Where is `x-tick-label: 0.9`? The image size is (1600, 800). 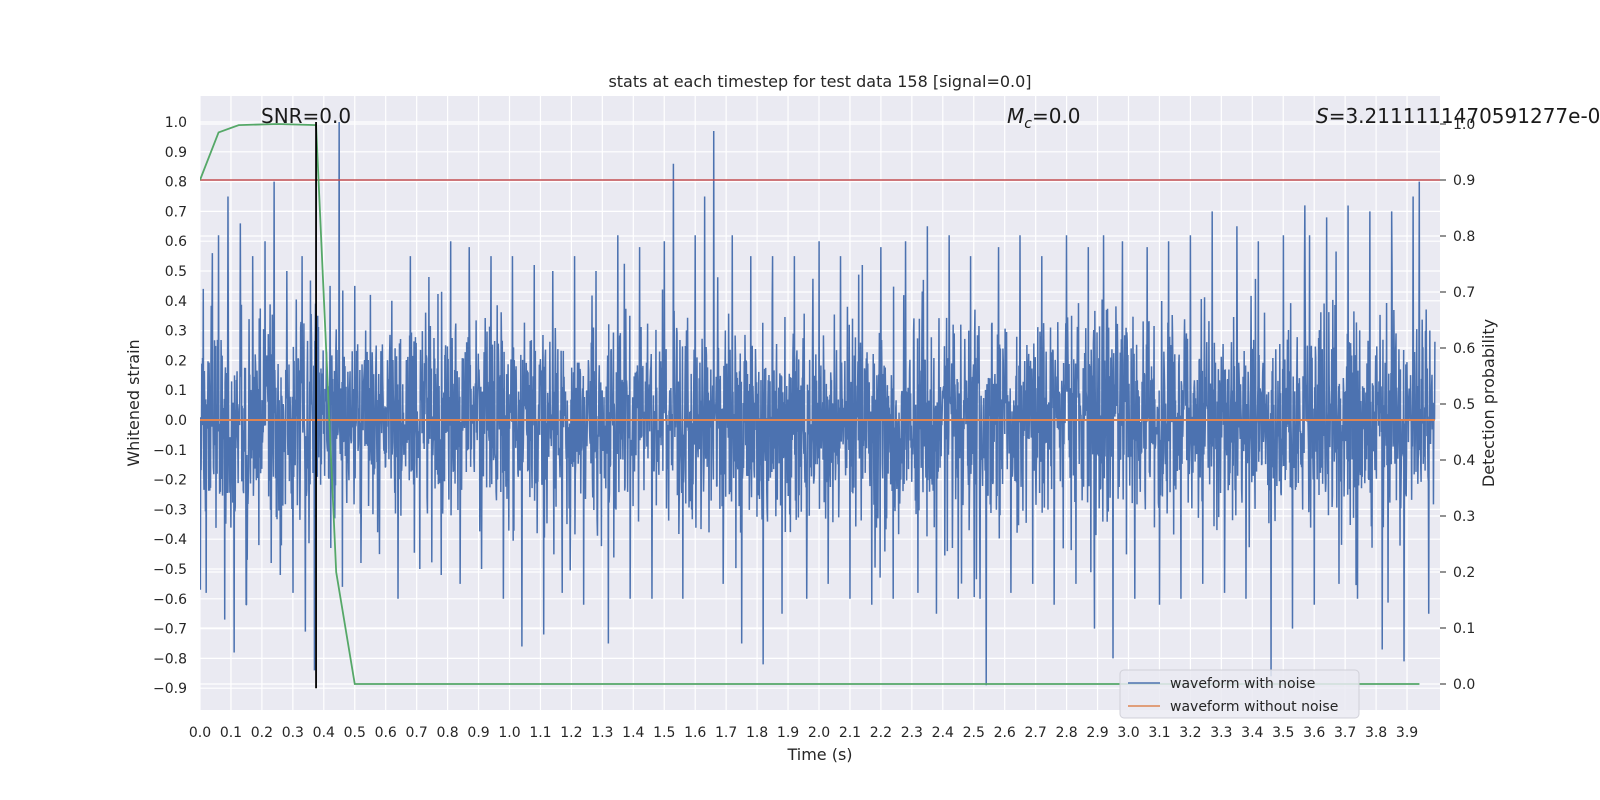 x-tick-label: 0.9 is located at coordinates (478, 733).